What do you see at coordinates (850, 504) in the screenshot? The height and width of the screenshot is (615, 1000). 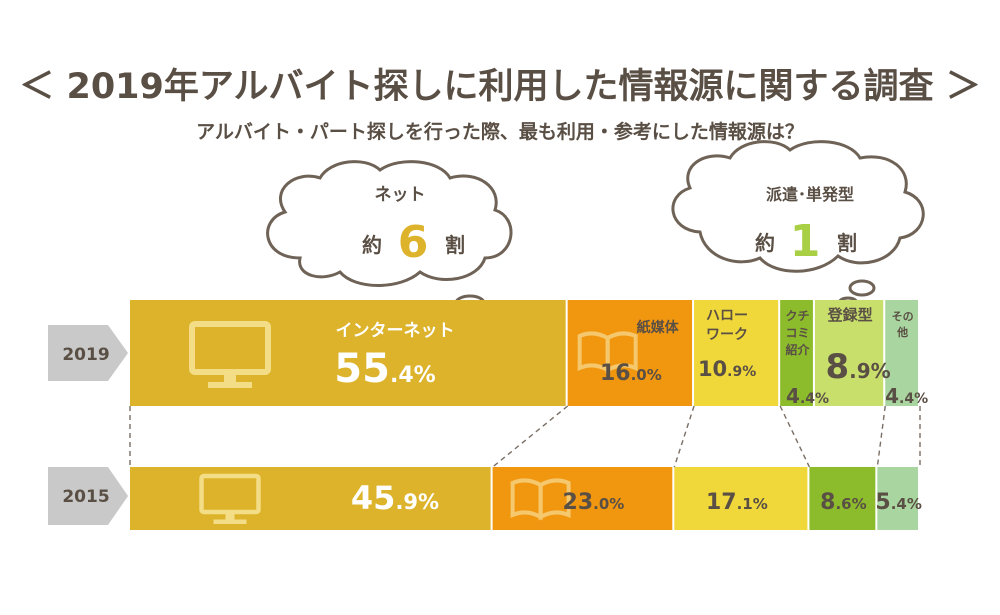 I see `value-dec: .6%` at bounding box center [850, 504].